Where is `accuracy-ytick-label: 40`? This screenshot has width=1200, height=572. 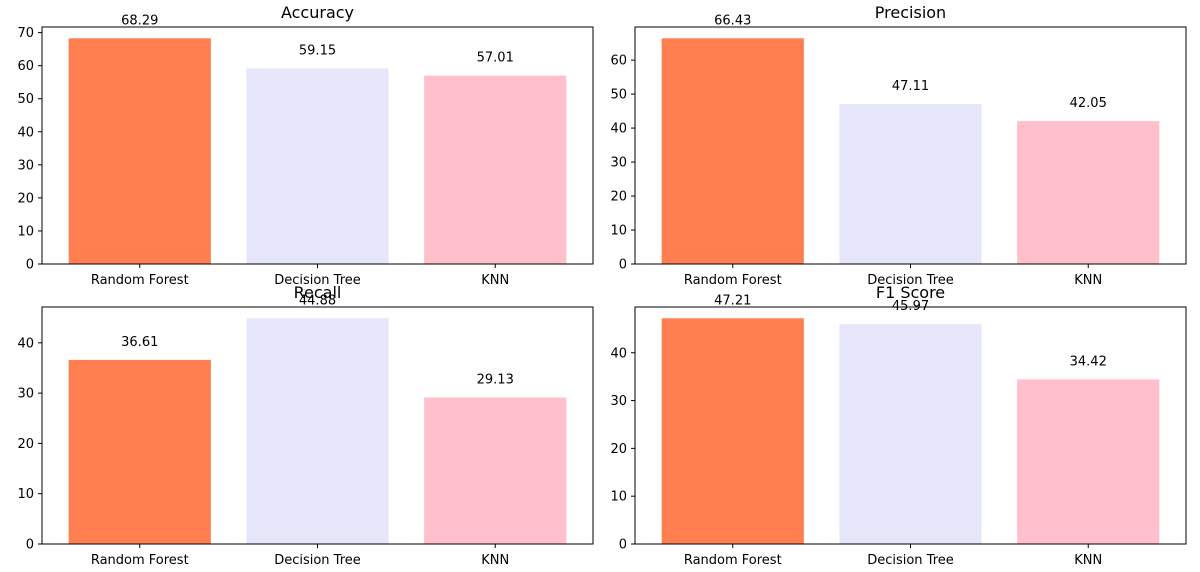
accuracy-ytick-label: 40 is located at coordinates (25, 132).